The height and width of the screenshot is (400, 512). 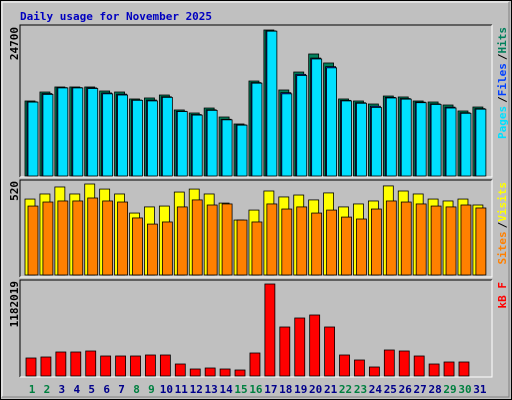 I want to click on x-tick-label: 16, so click(x=256, y=389).